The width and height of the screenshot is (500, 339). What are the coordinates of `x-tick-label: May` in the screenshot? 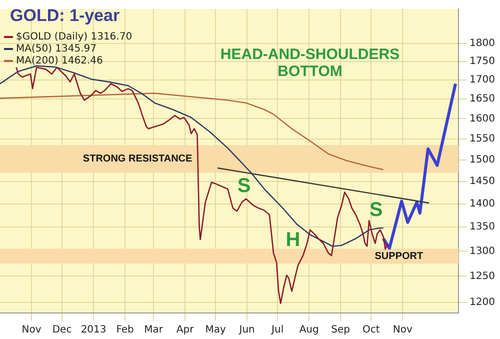 It's located at (215, 330).